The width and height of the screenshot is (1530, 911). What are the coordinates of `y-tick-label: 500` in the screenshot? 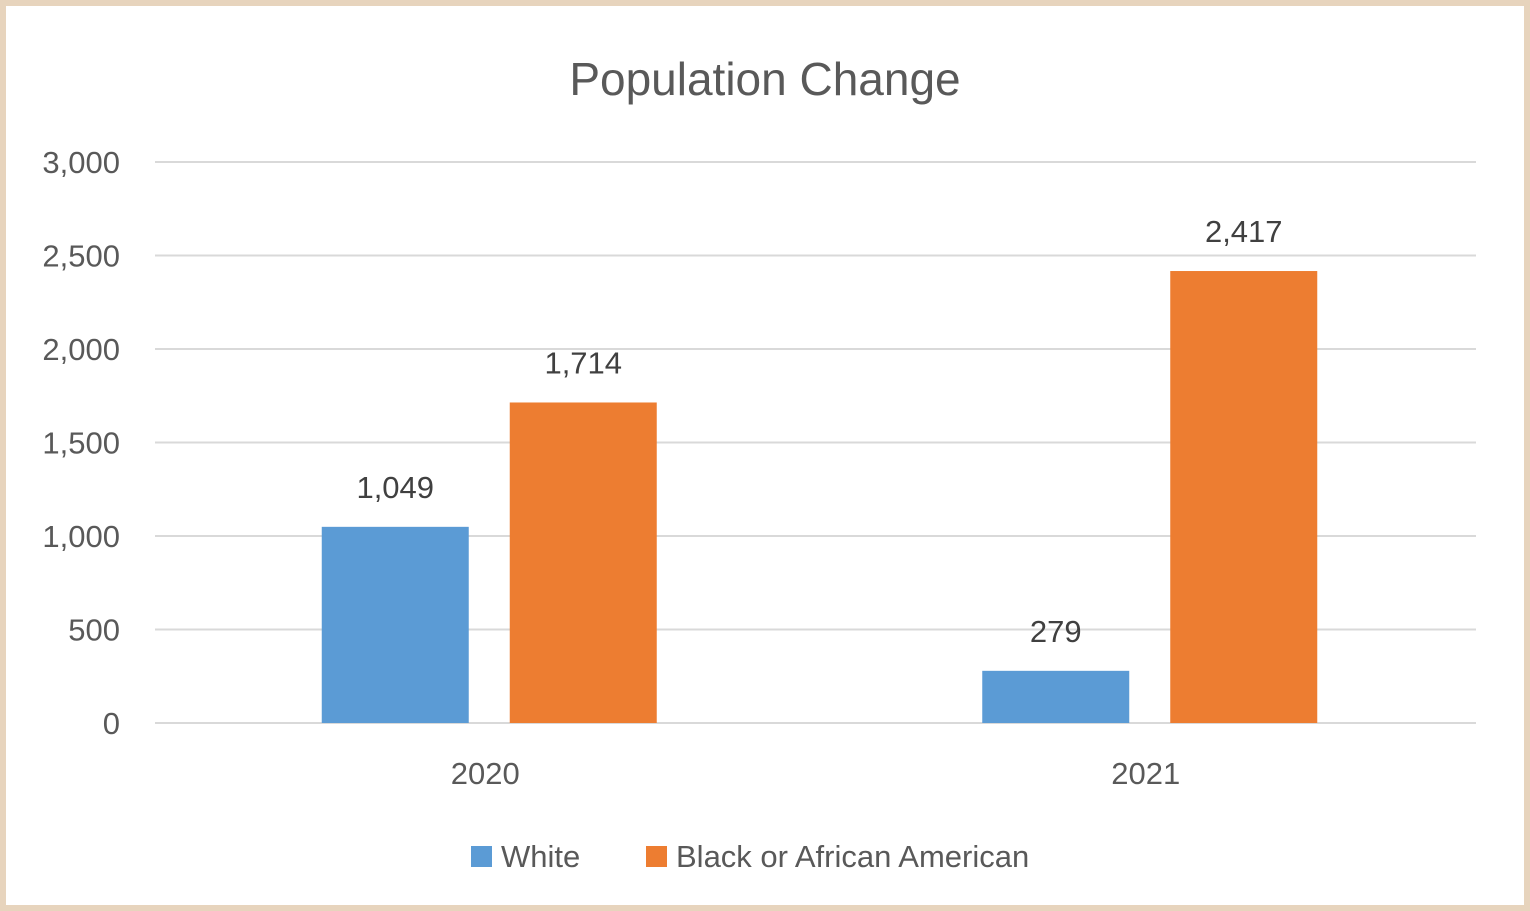 It's located at (94, 630).